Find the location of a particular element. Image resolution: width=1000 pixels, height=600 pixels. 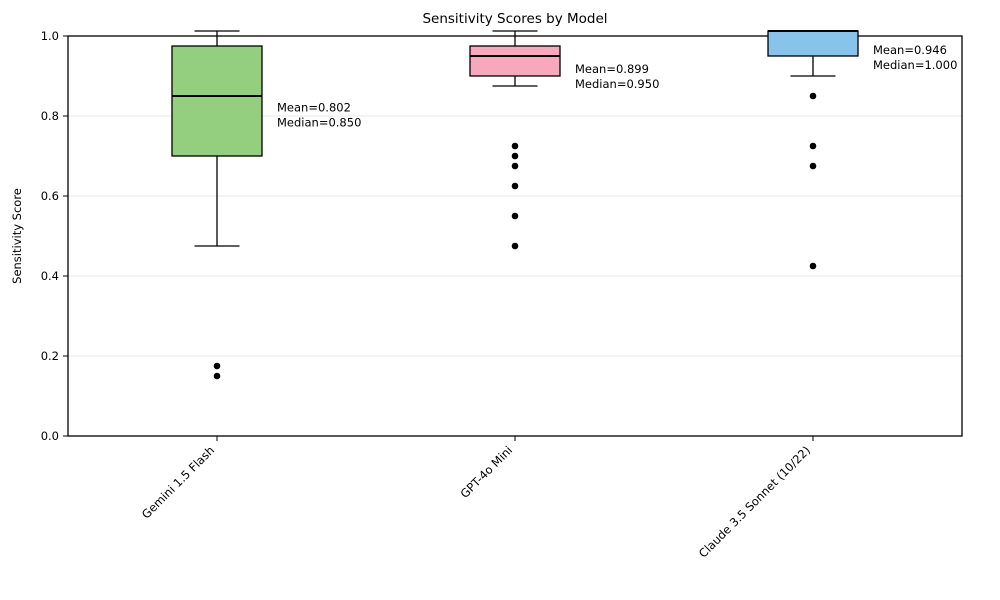

stats-annotation-line: Median=1.000 is located at coordinates (915, 65).